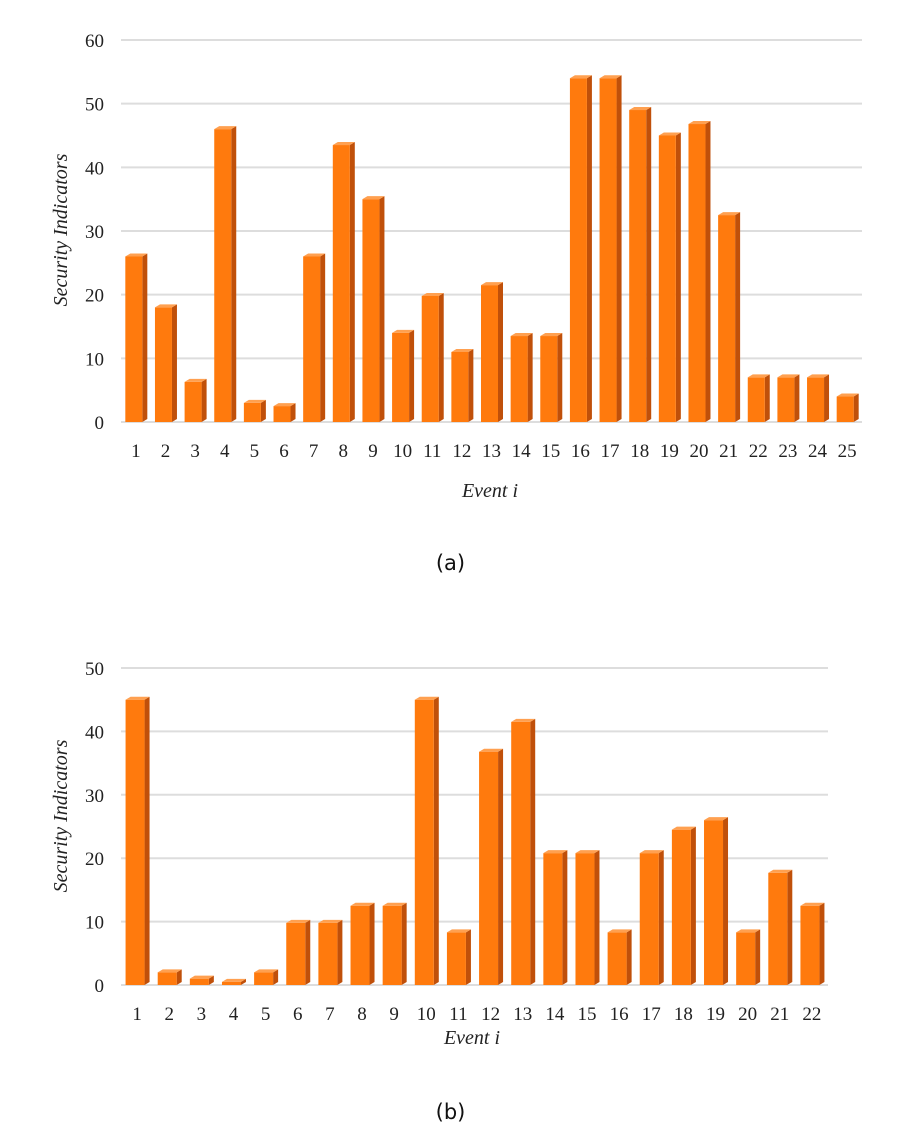 This screenshot has height=1146, width=901. I want to click on chart-a-xtick-22: 22, so click(758, 451).